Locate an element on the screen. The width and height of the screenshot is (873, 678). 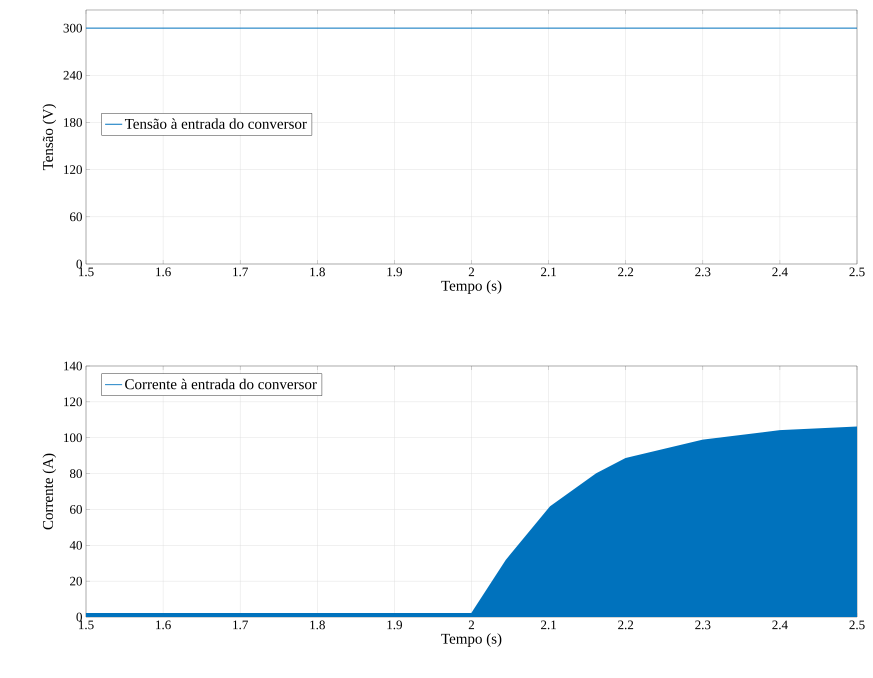
y-axis-title: Corrente (A) is located at coordinates (49, 492).